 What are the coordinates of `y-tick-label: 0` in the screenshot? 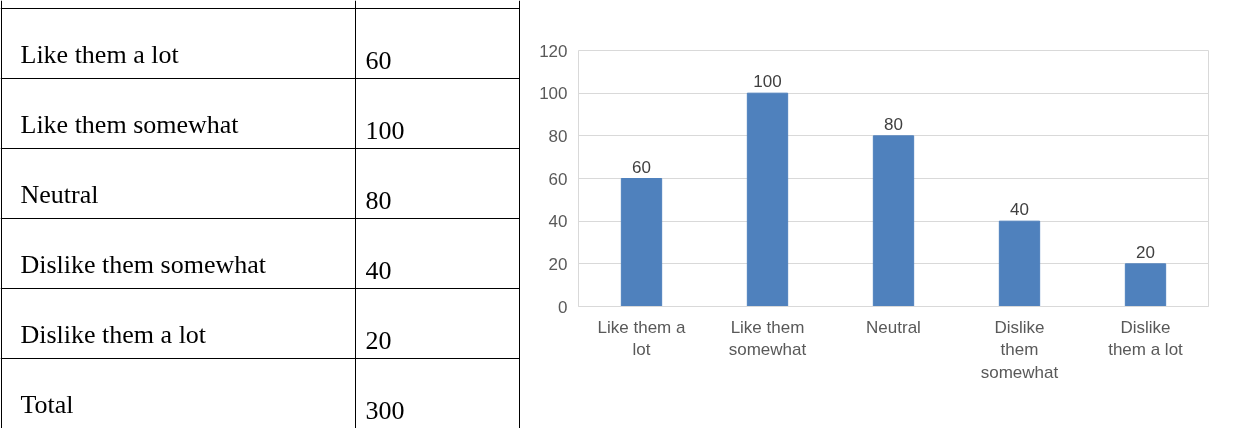 It's located at (563, 307).